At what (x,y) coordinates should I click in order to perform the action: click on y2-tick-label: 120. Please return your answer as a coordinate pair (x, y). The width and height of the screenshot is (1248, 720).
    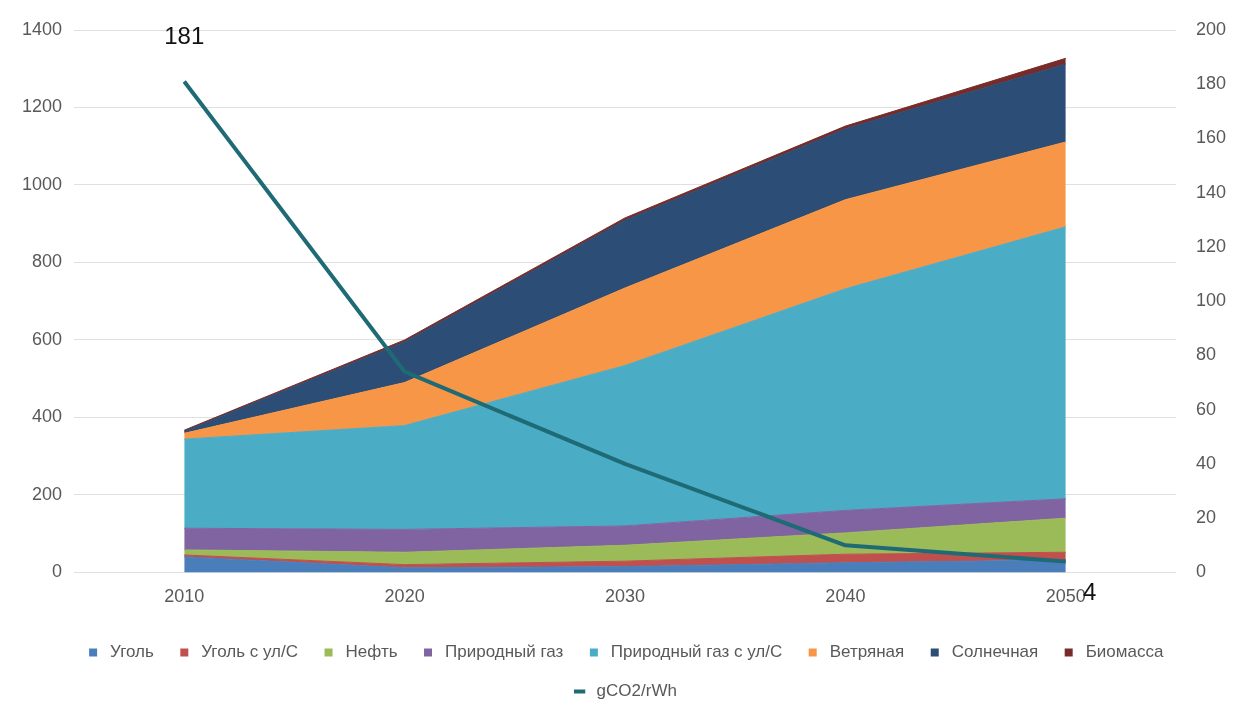
    Looking at the image, I should click on (1211, 245).